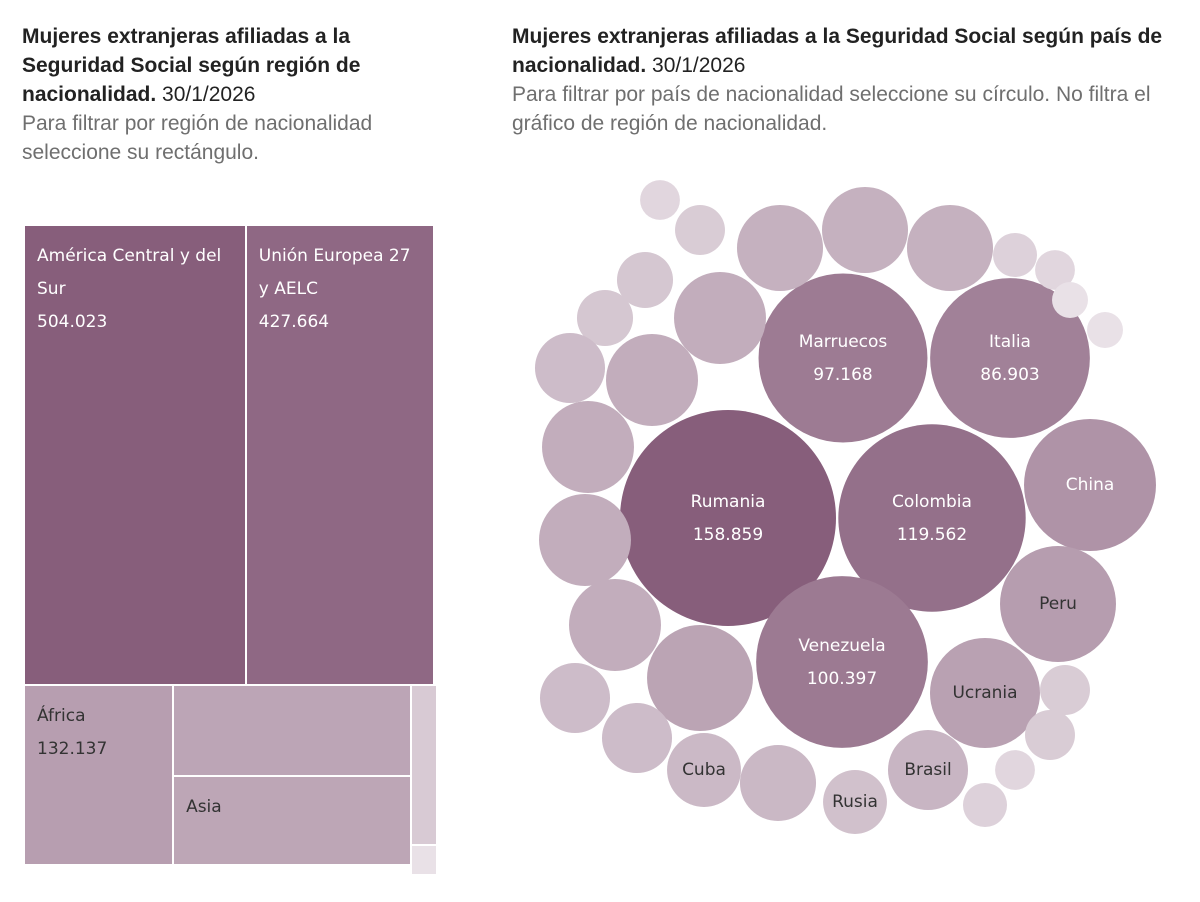 Image resolution: width=1200 pixels, height=902 pixels. I want to click on bubble-label: Brasil, so click(927, 770).